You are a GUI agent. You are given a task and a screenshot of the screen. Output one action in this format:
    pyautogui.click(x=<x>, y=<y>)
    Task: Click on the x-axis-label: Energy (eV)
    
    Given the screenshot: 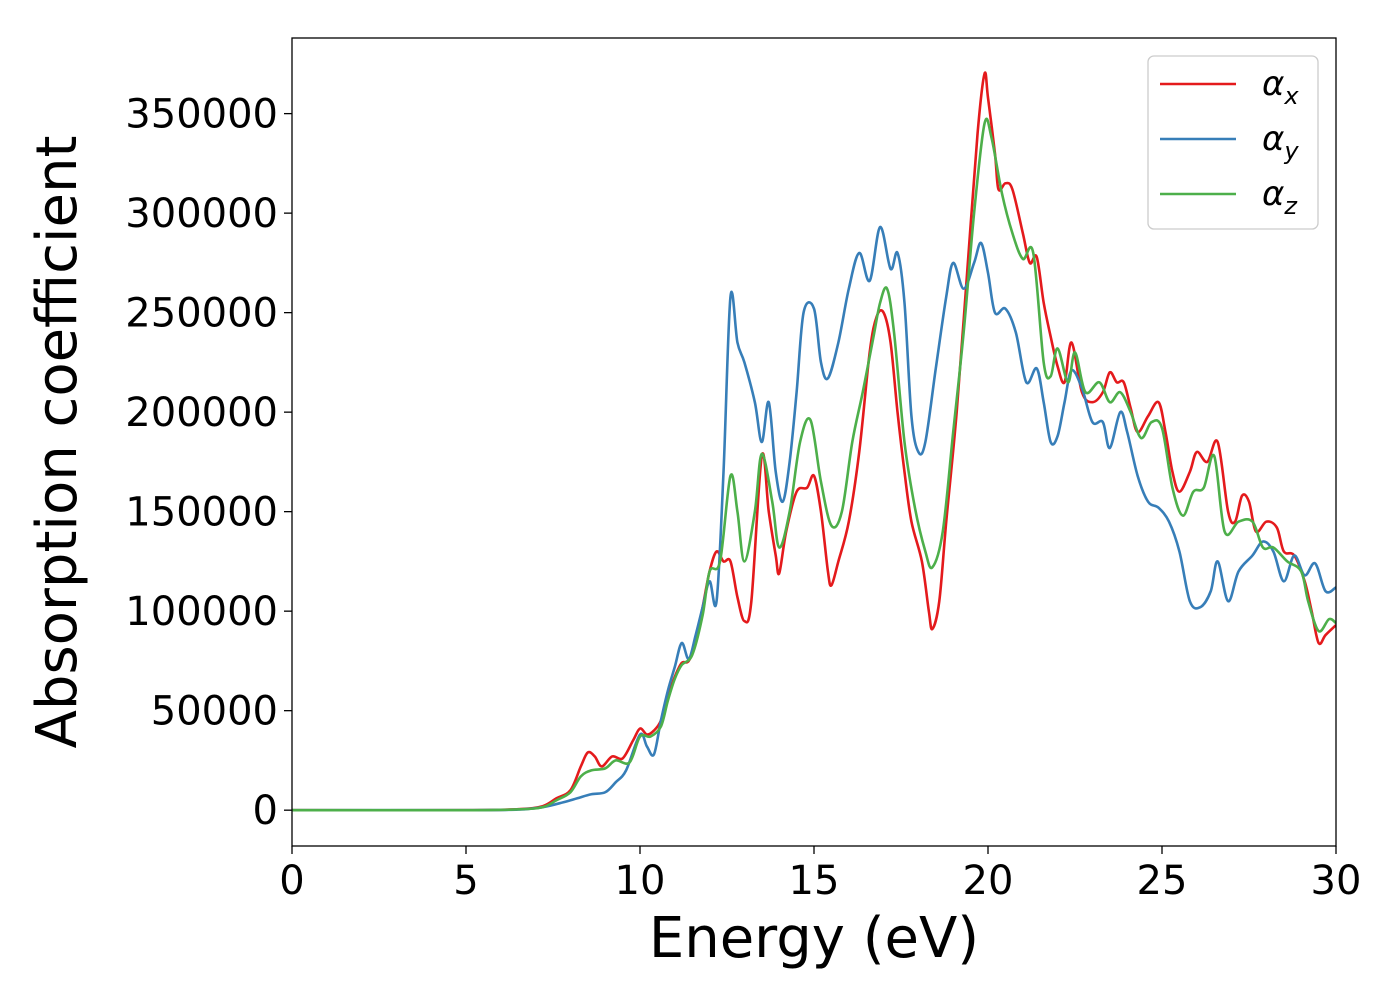 What is the action you would take?
    pyautogui.click(x=814, y=938)
    